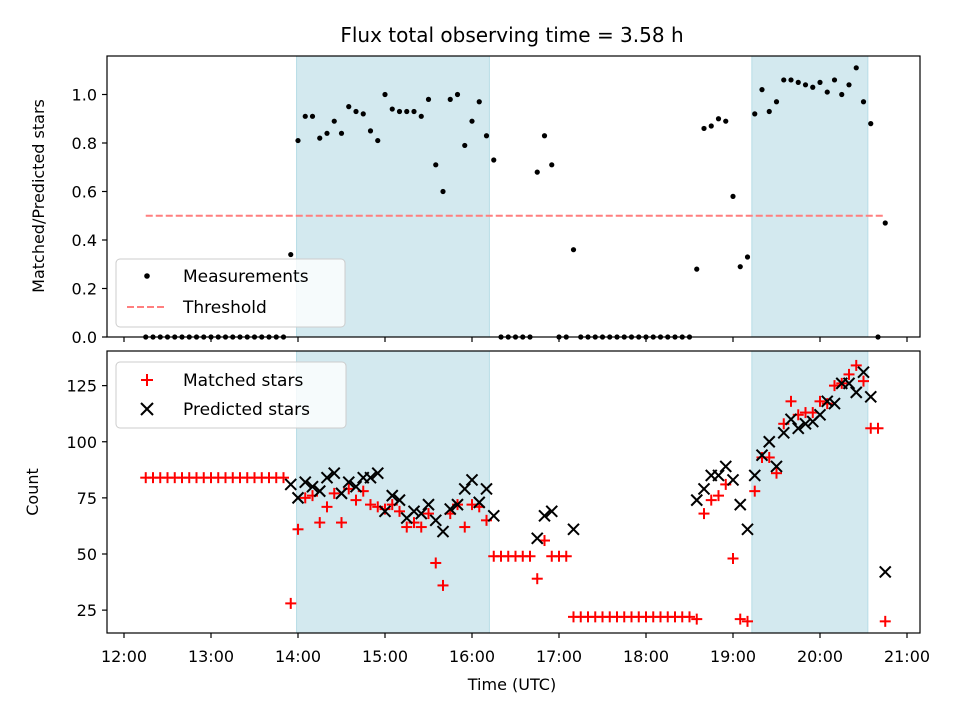 This screenshot has height=720, width=960. Describe the element at coordinates (81, 442) in the screenshot. I see `bottom-y-tick-label: 100` at that location.